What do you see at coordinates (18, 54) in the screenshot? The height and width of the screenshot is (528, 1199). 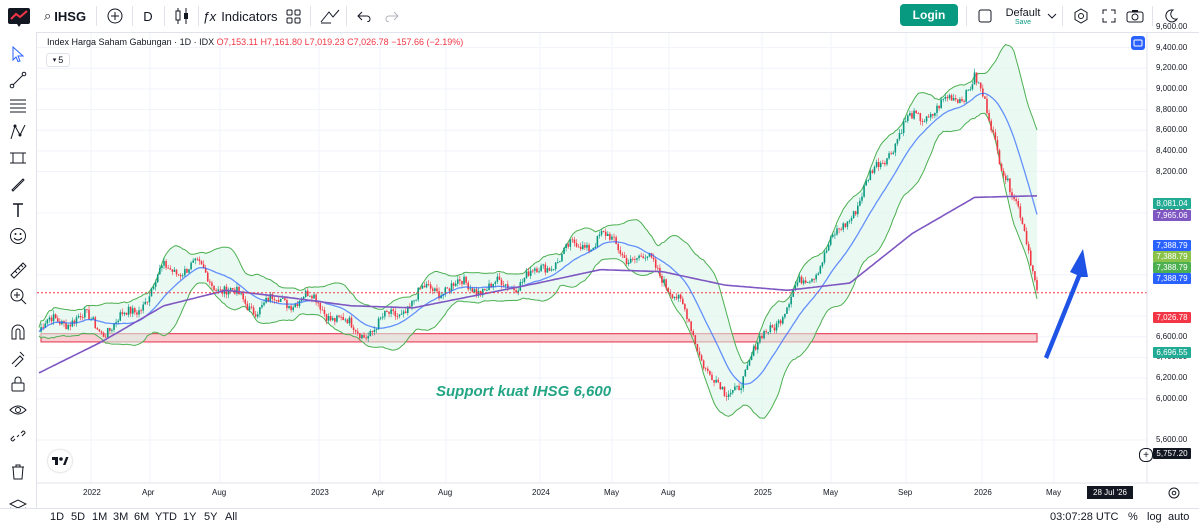 I see `cursor-icon` at bounding box center [18, 54].